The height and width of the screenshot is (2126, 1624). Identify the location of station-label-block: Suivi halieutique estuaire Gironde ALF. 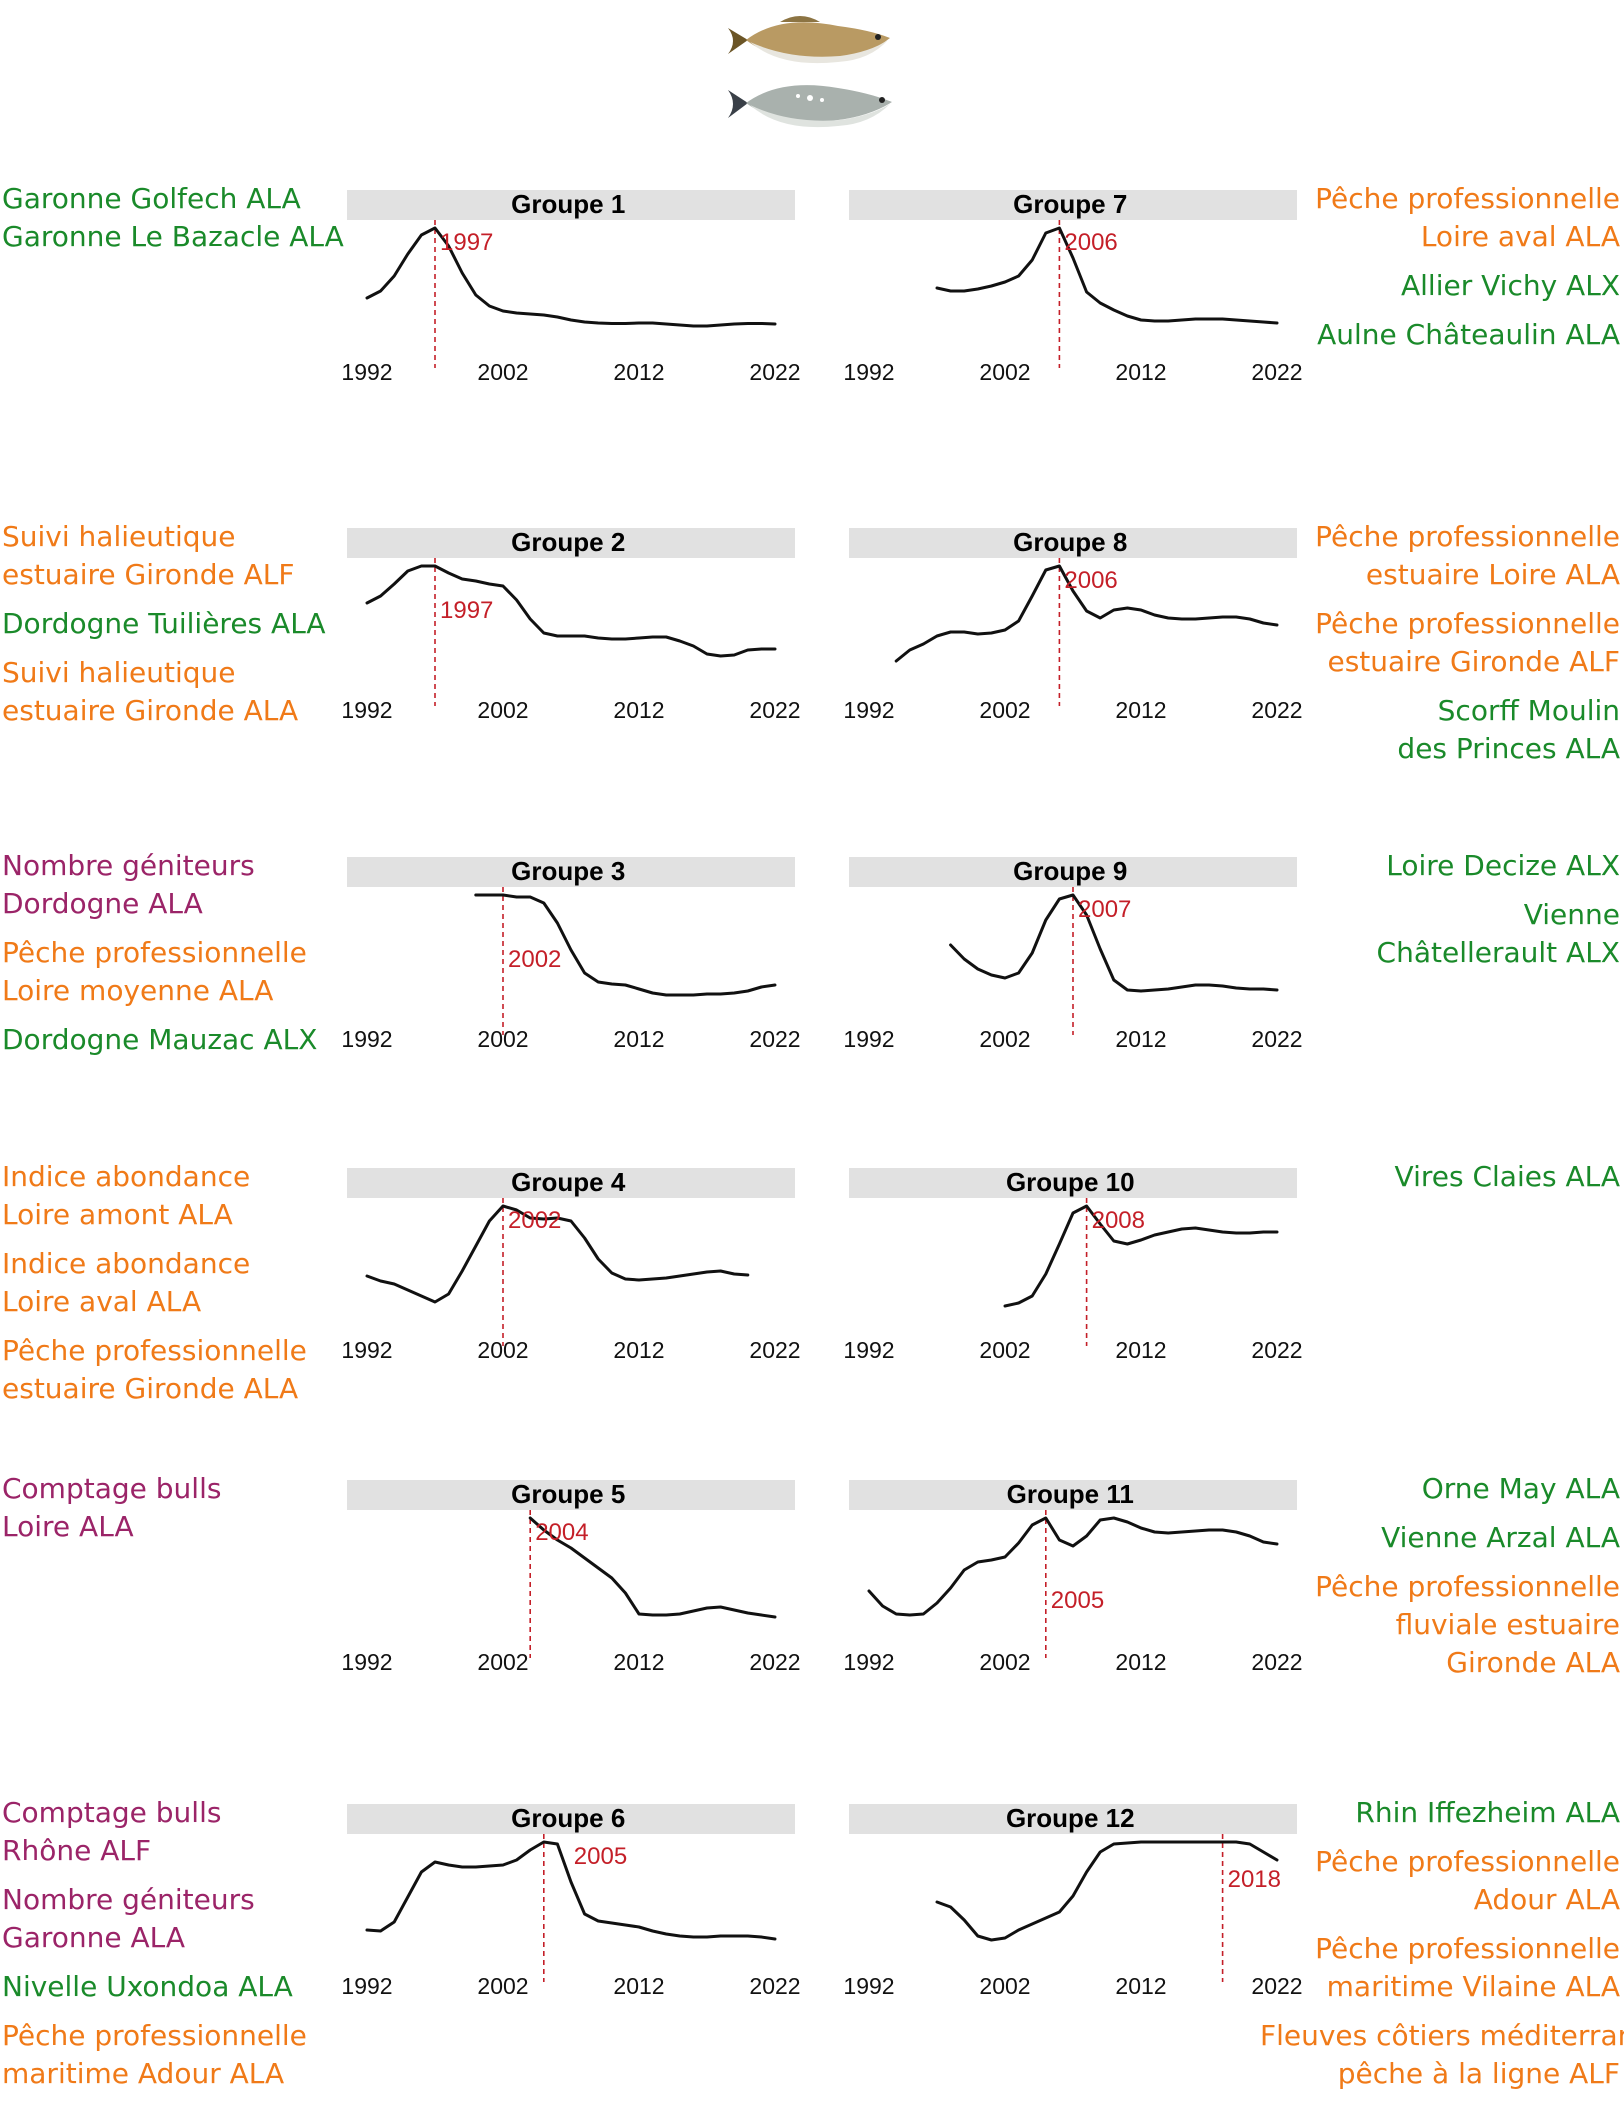
(182, 556).